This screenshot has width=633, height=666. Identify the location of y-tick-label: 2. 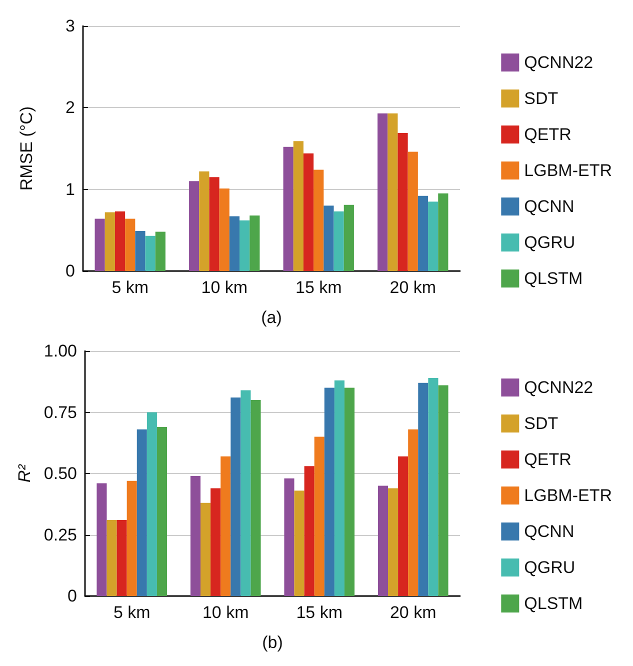
(70, 108).